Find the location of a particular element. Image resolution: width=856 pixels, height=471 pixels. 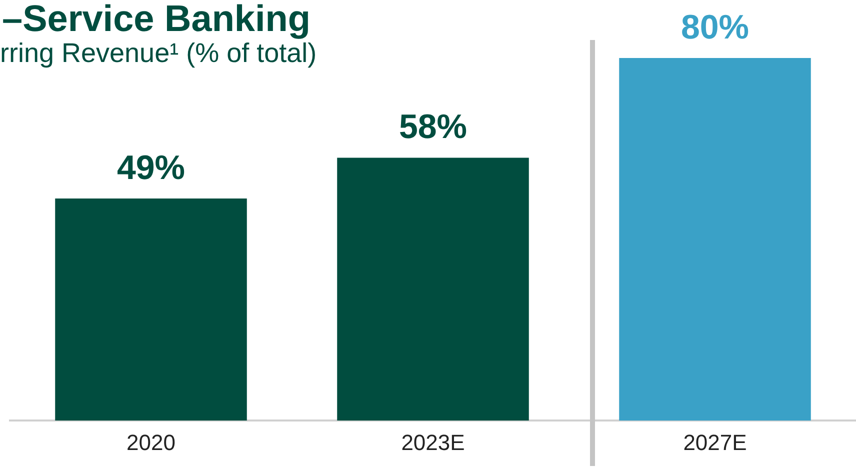

data-label: 80% is located at coordinates (715, 27).